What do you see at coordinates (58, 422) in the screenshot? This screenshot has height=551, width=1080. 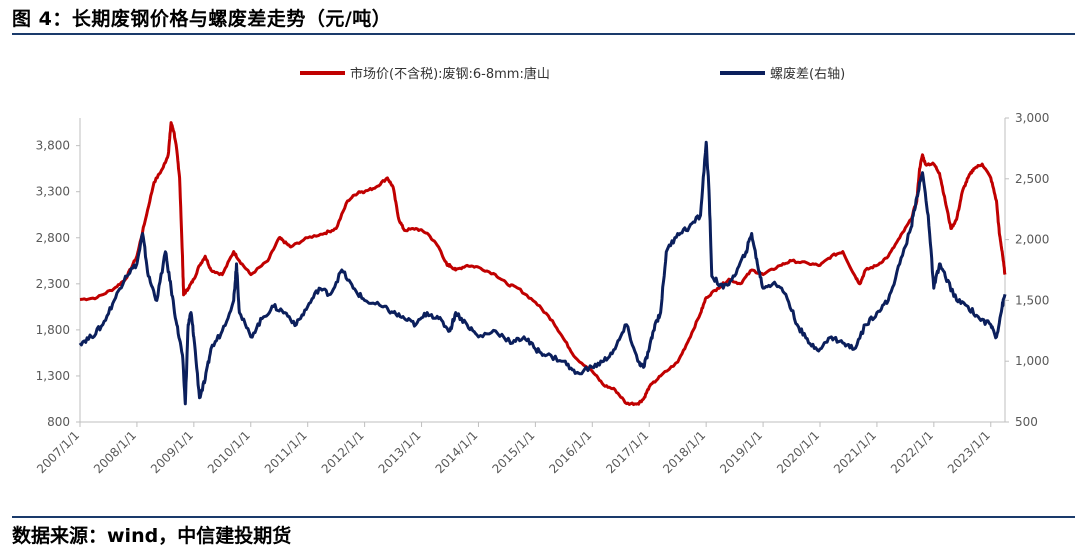 I see `left-tick-label: 800` at bounding box center [58, 422].